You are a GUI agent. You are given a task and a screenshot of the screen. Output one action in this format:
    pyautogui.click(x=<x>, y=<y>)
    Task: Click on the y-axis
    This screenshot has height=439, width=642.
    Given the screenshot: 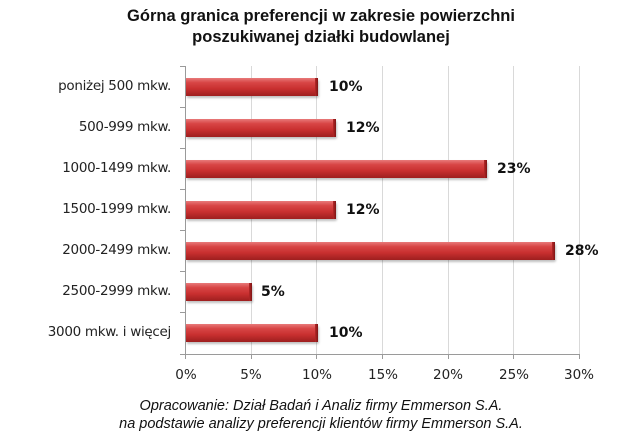 What is the action you would take?
    pyautogui.click(x=185, y=210)
    